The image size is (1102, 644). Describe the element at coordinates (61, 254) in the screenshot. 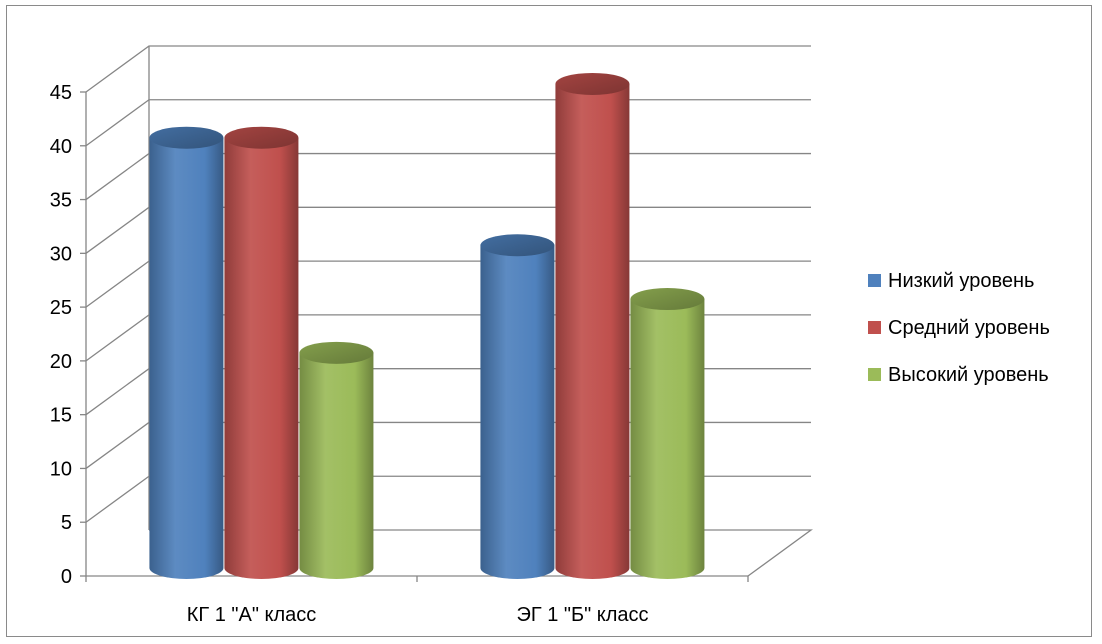

I see `y-tick-label: 30` at that location.